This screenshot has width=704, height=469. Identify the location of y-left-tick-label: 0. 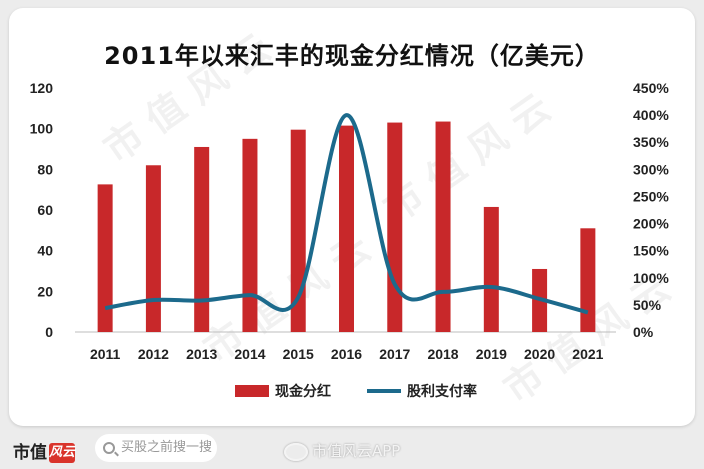
(49, 332).